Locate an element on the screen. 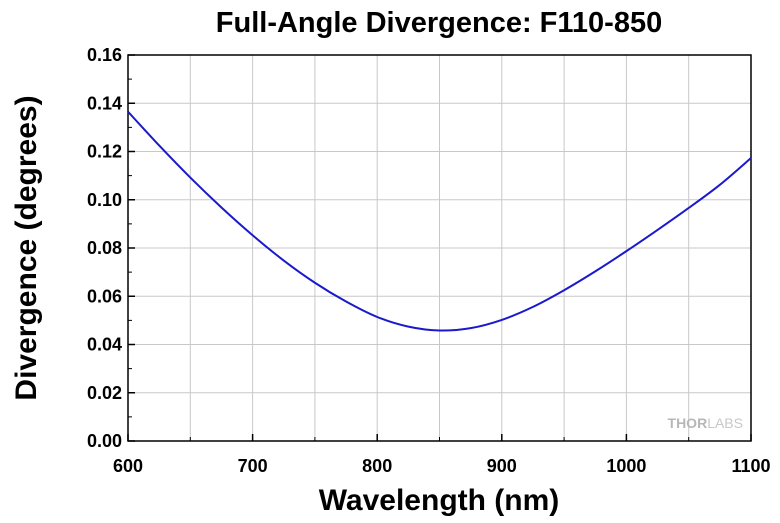 The image size is (780, 523). x-tick-labels: 600 700 800 900 1000 1100 is located at coordinates (442, 466).